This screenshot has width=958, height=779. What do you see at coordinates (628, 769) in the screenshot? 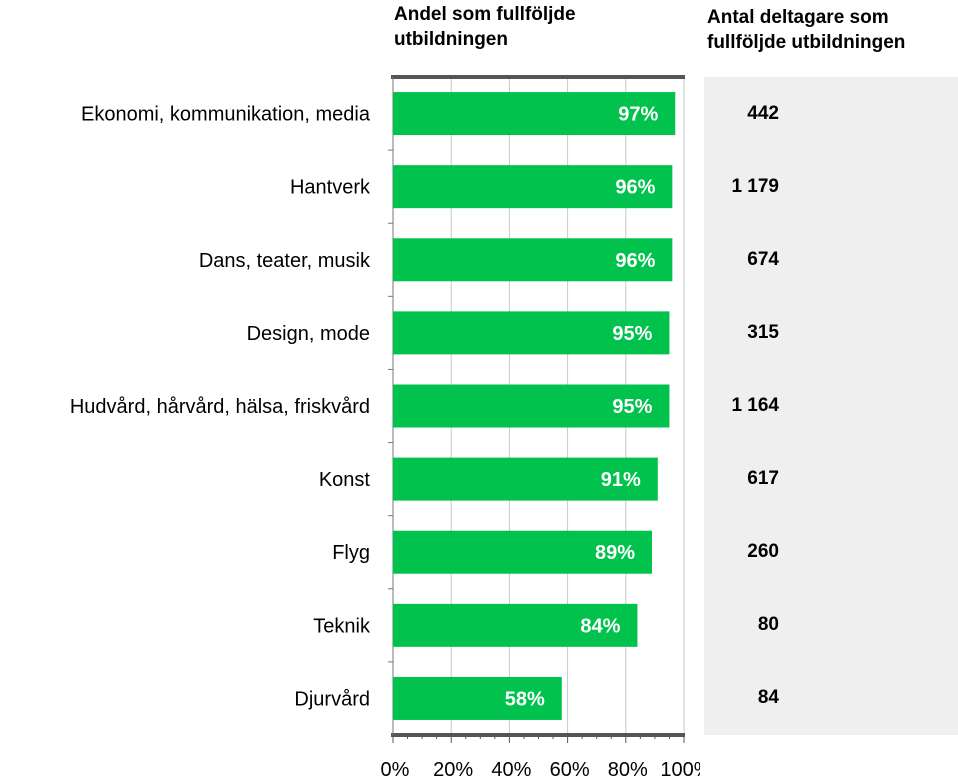
I see `x-tick-label: 80%` at bounding box center [628, 769].